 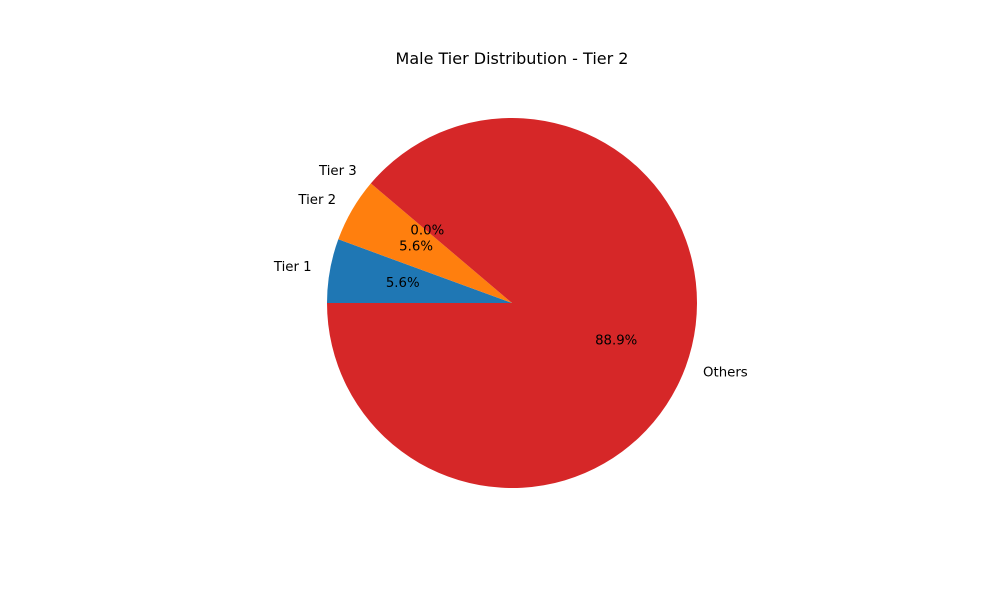 What do you see at coordinates (292, 267) in the screenshot?
I see `slice-label-tier-1: Tier 1` at bounding box center [292, 267].